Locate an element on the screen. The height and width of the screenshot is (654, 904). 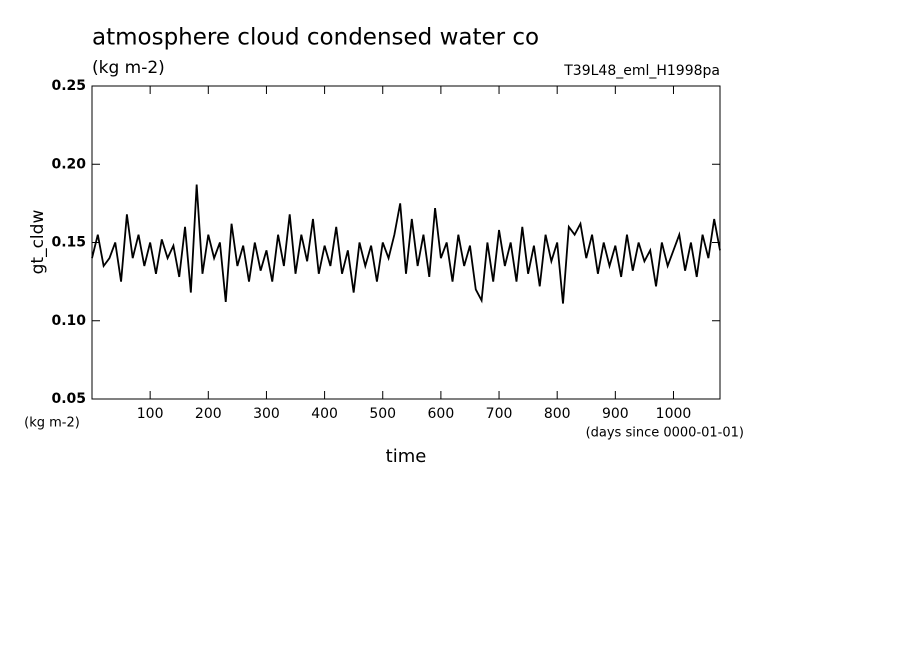
x-units: (days since 0000-01-01) is located at coordinates (665, 433).